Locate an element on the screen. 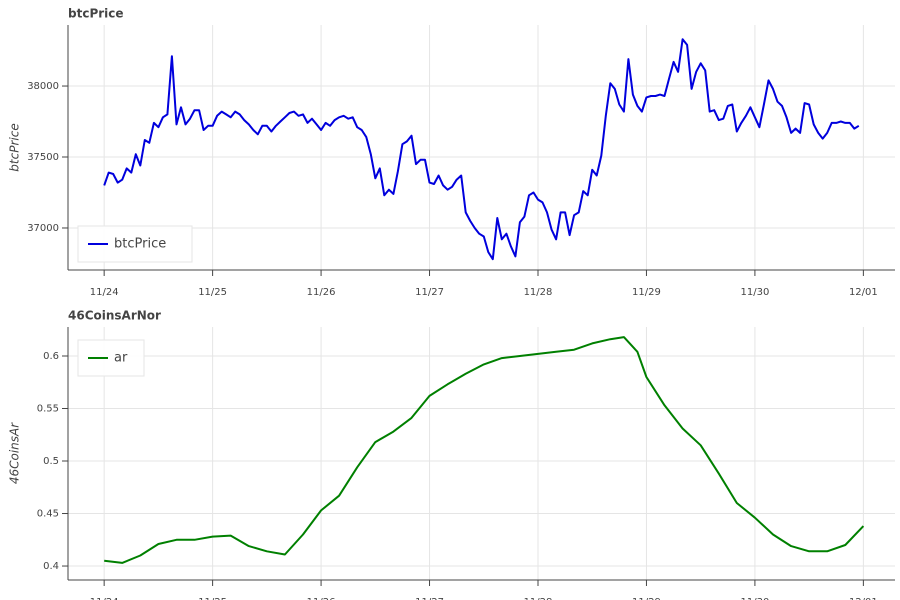  y-tick-label: 0.4 is located at coordinates (51, 566).